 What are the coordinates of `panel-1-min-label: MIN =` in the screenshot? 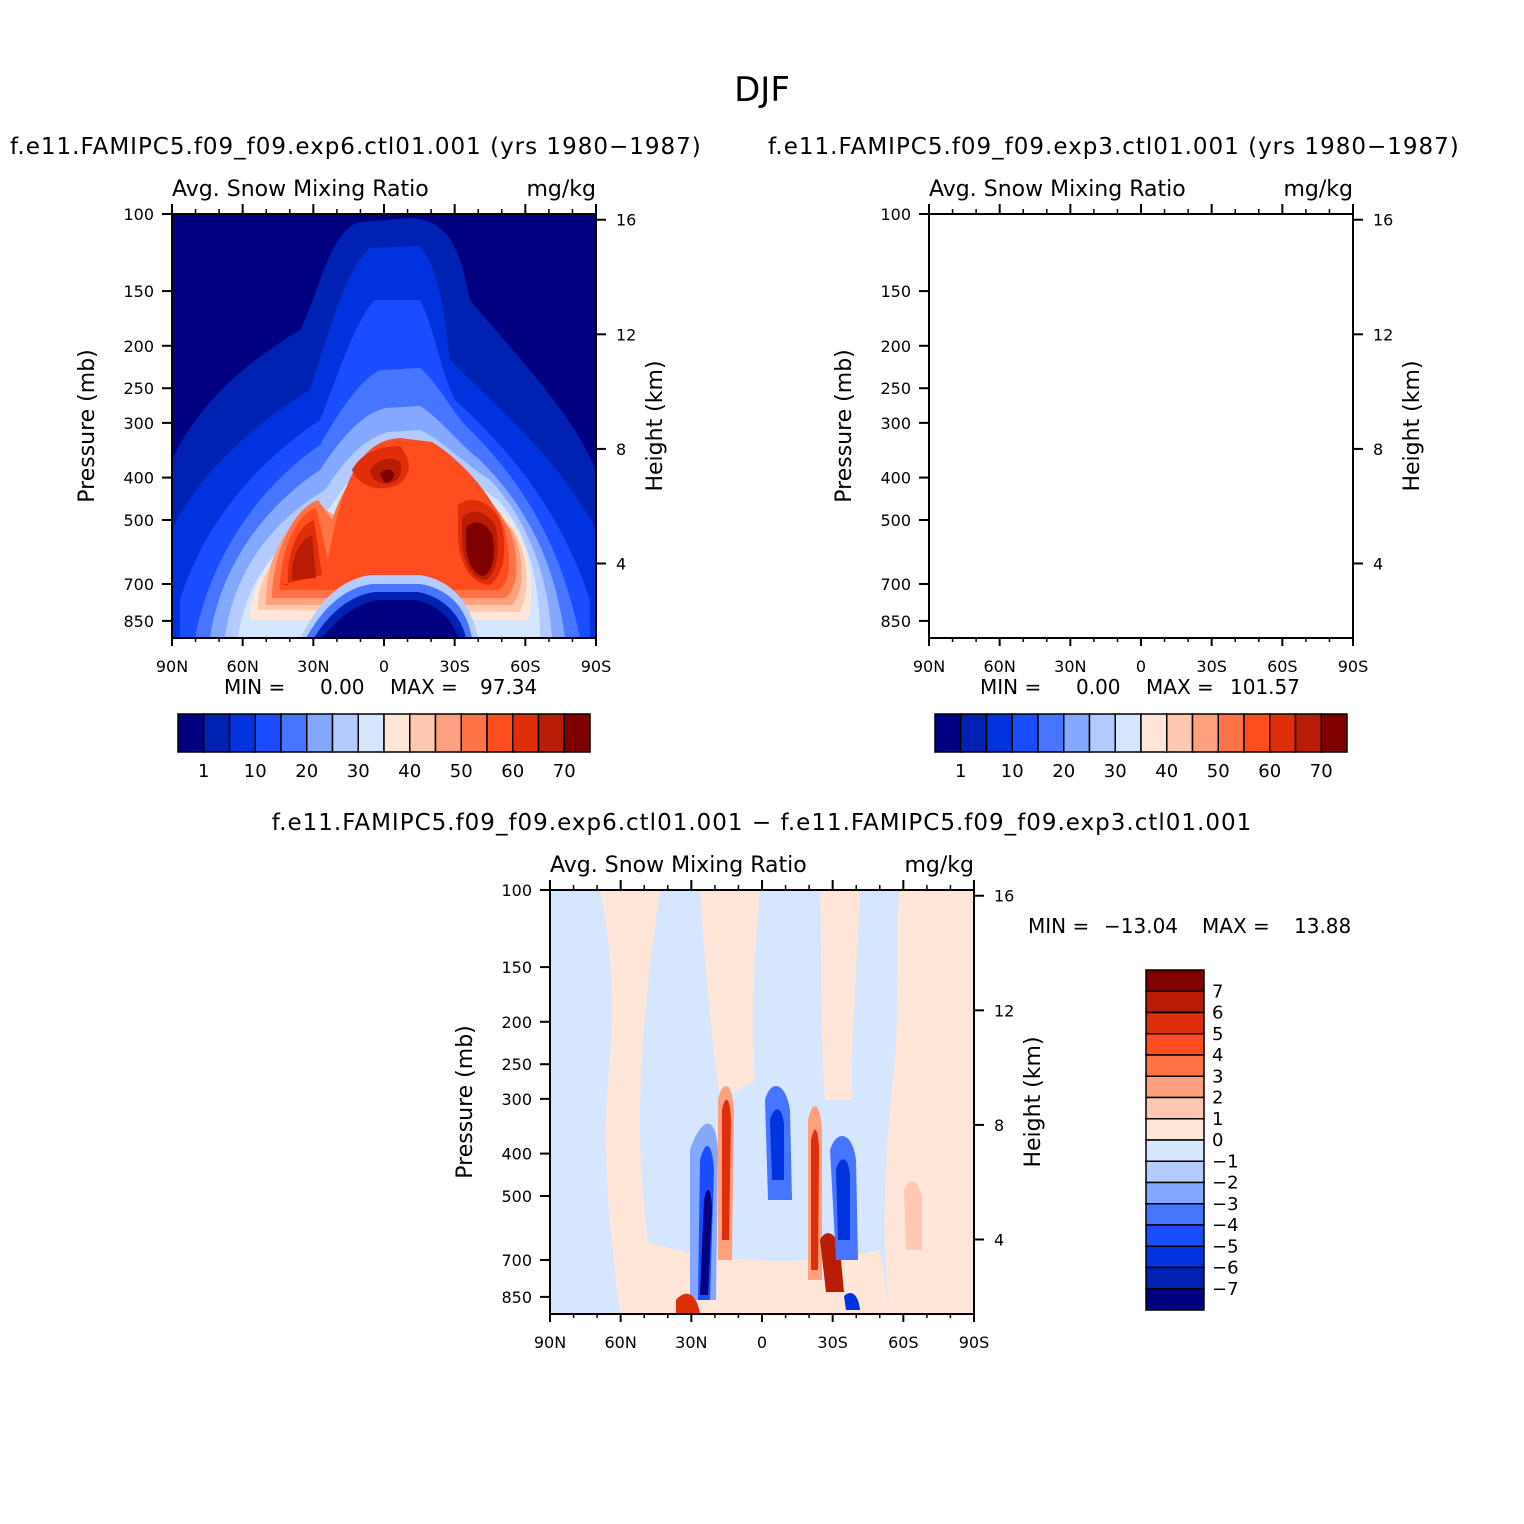 It's located at (254, 687).